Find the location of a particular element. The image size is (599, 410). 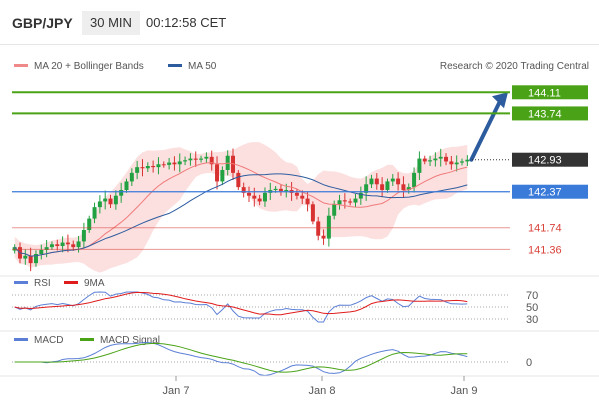

forecast-arrow-shaft is located at coordinates (485, 130).